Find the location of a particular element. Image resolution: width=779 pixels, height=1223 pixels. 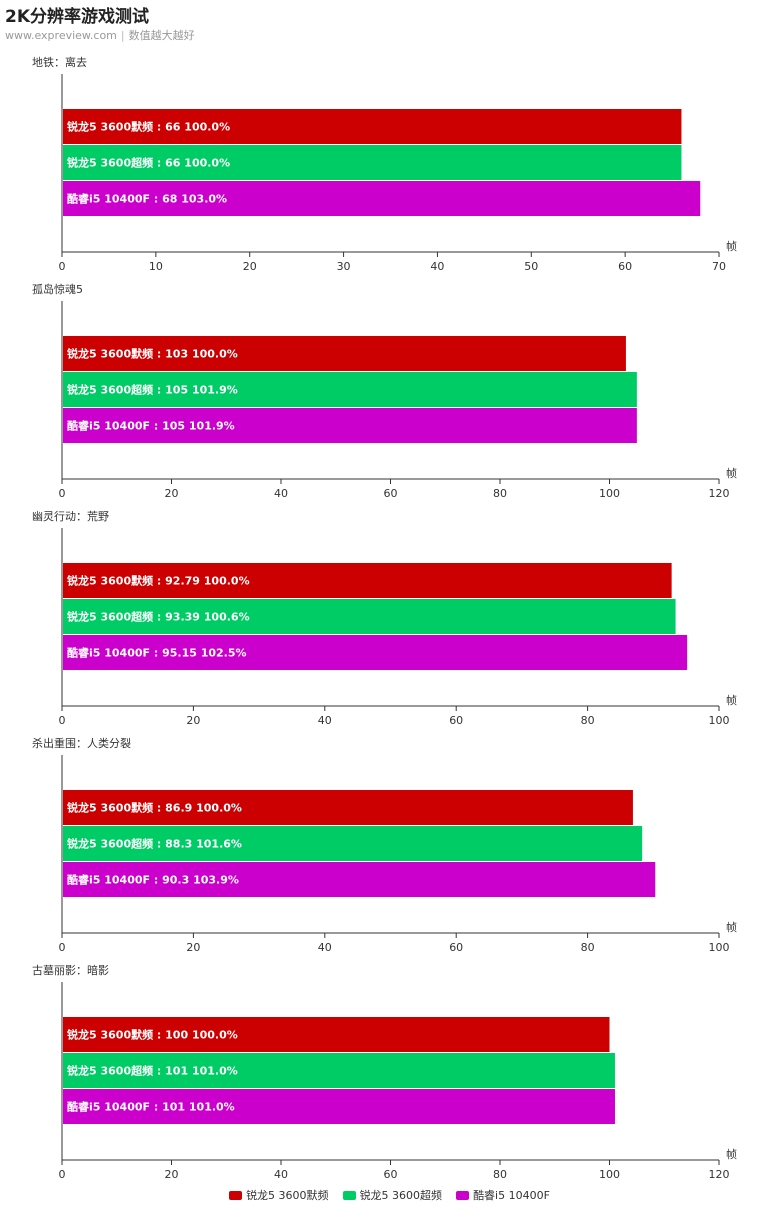

bar-label: 酷睿i5 10400F : 105 101.9% is located at coordinates (151, 426).